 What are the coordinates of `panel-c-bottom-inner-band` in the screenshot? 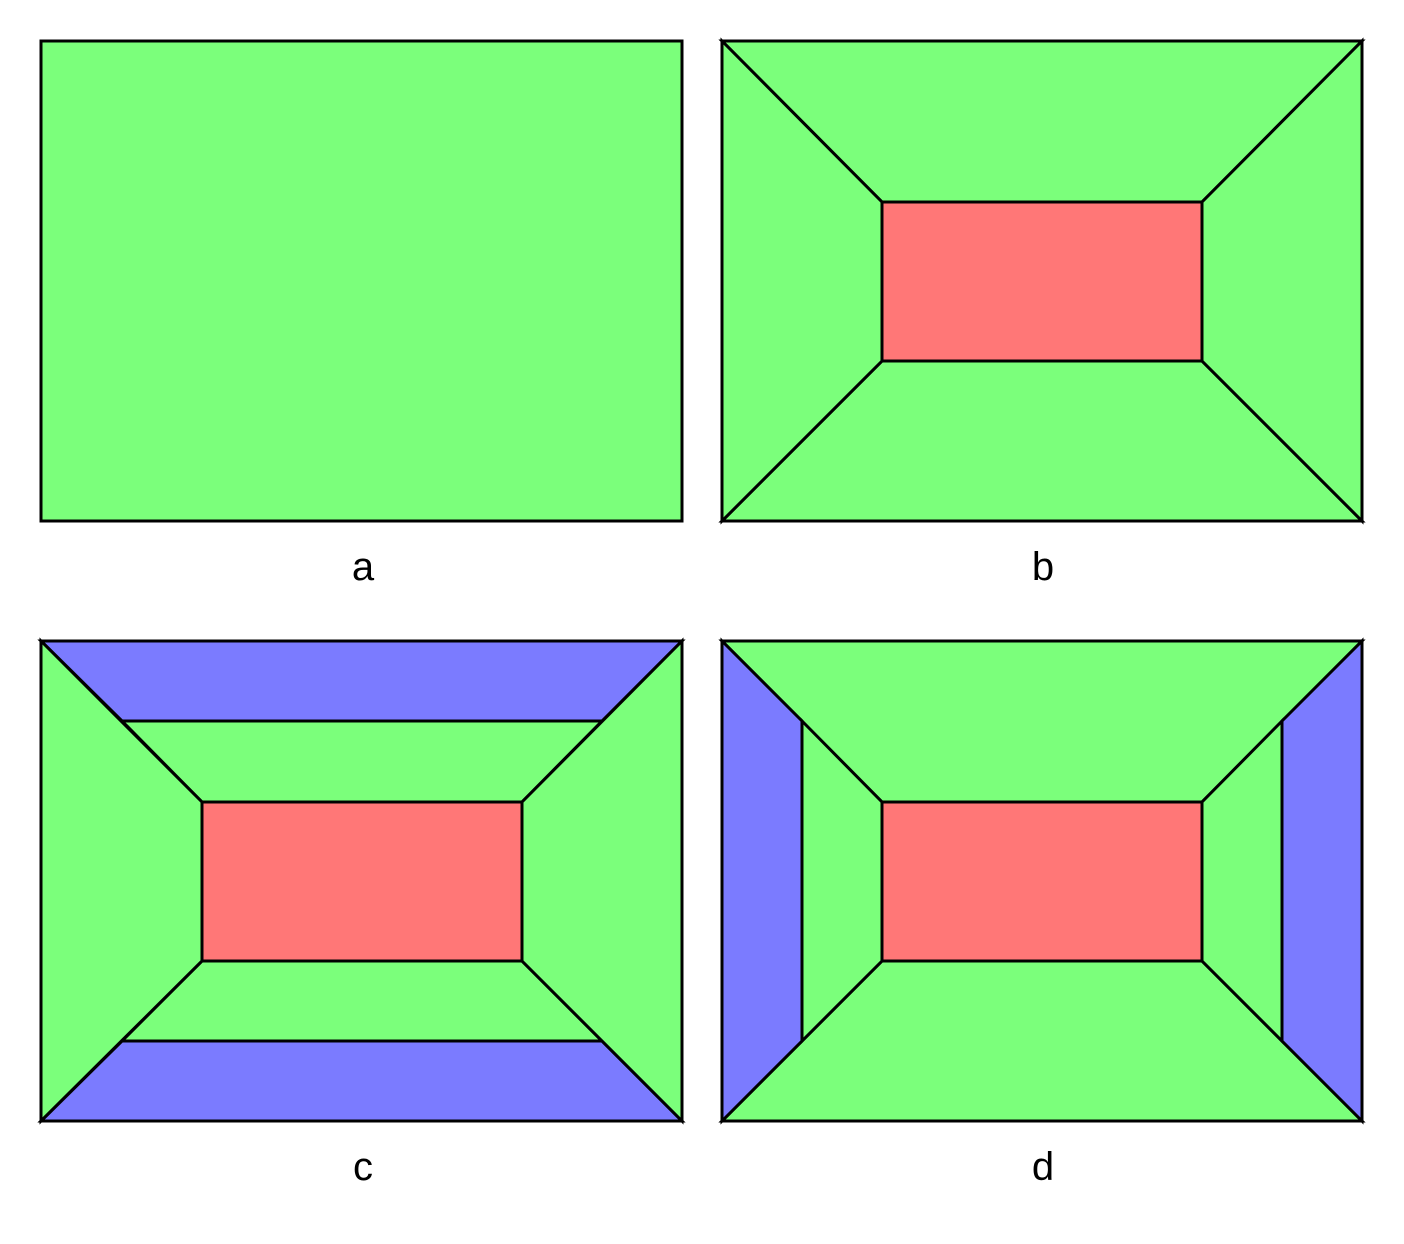 It's located at (362, 1001).